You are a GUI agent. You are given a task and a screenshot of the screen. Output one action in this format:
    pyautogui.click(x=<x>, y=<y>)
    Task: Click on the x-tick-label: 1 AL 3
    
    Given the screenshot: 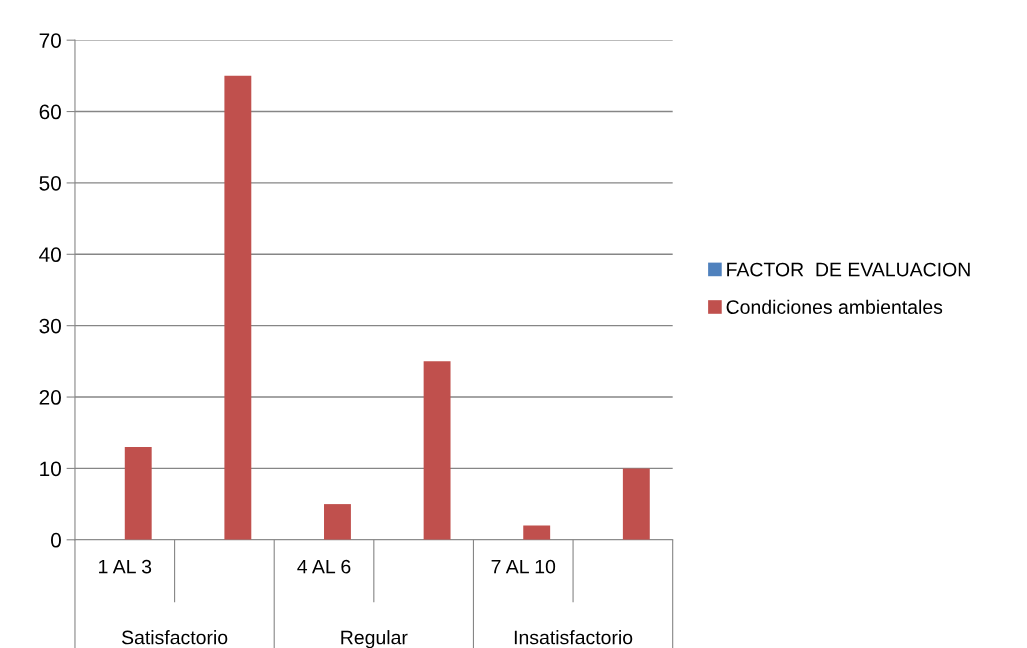 What is the action you would take?
    pyautogui.click(x=125, y=566)
    